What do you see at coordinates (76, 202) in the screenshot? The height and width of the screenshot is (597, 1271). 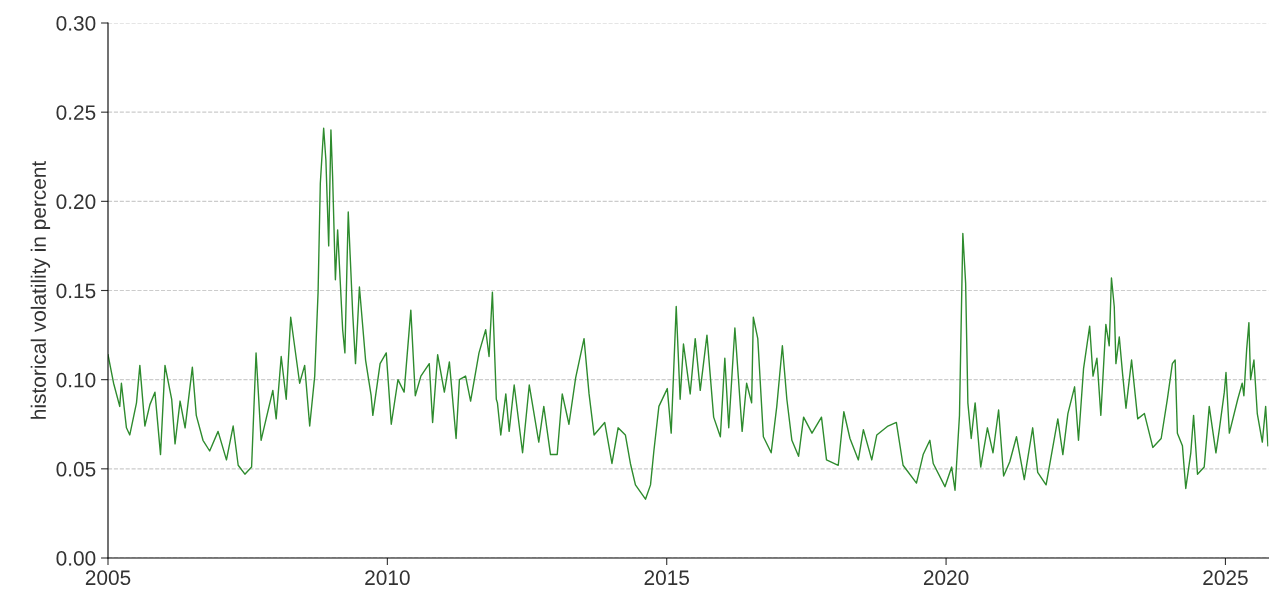 I see `y-tick-label: 0.20` at bounding box center [76, 202].